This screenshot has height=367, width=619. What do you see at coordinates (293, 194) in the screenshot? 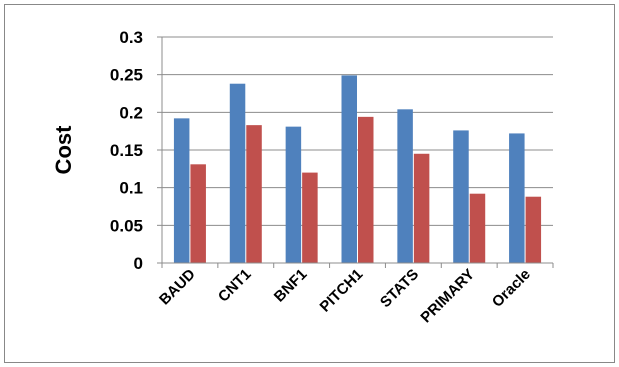
I see `bar-bnf1-series1` at bounding box center [293, 194].